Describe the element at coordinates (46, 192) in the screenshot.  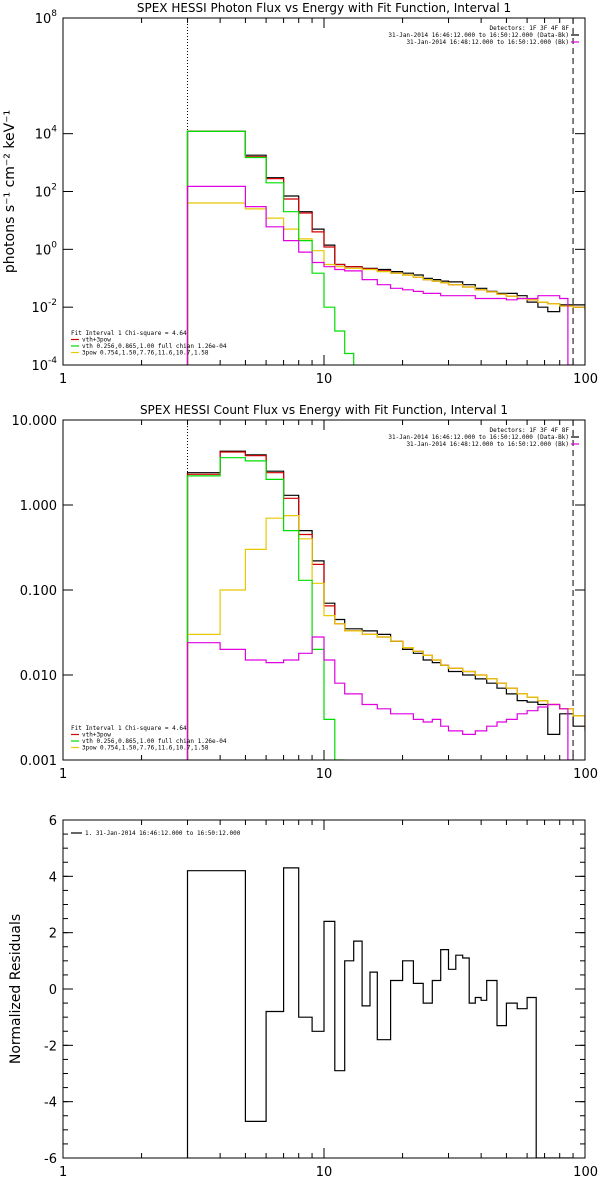
I see `y-tick-label: 10²` at that location.